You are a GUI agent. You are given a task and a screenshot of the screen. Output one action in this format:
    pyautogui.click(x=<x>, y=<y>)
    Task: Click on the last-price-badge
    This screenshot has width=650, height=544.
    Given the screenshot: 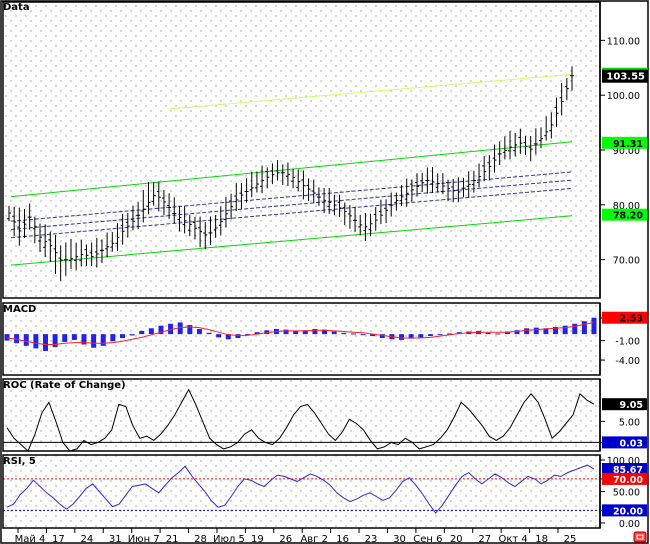 What is the action you would take?
    pyautogui.click(x=625, y=75)
    